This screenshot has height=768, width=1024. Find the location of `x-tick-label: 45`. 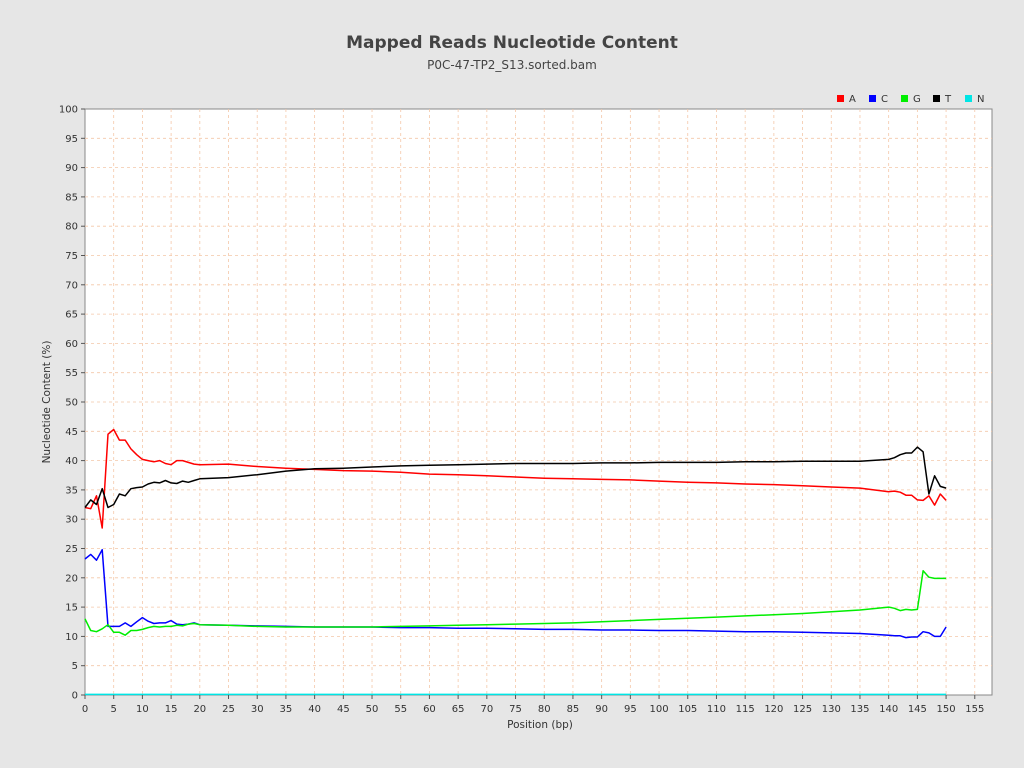

x-tick-label: 45 is located at coordinates (343, 709).